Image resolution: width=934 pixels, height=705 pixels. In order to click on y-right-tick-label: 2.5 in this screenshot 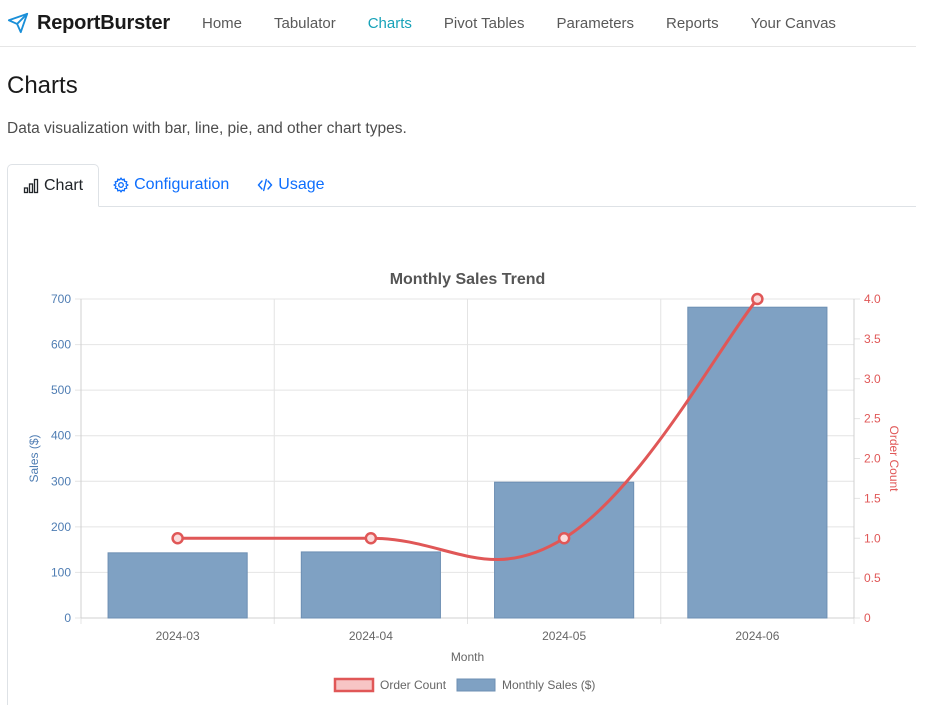, I will do `click(872, 419)`.